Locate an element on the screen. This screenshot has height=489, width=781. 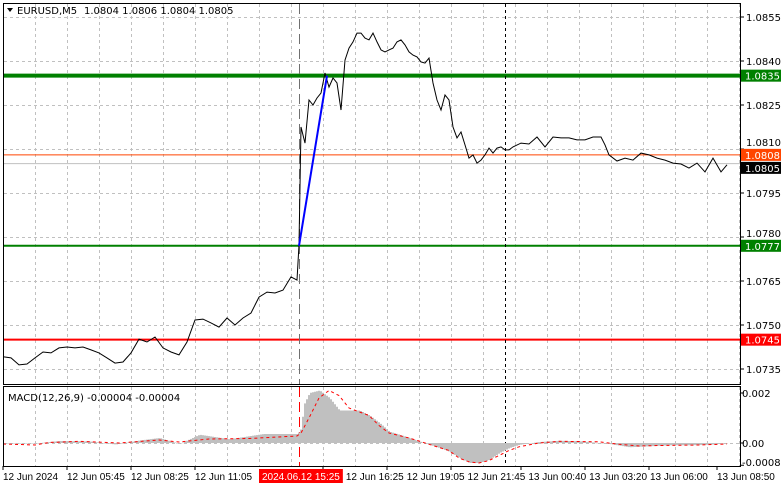
time-tick-label: 12 Jun 08:25 is located at coordinates (160, 477).